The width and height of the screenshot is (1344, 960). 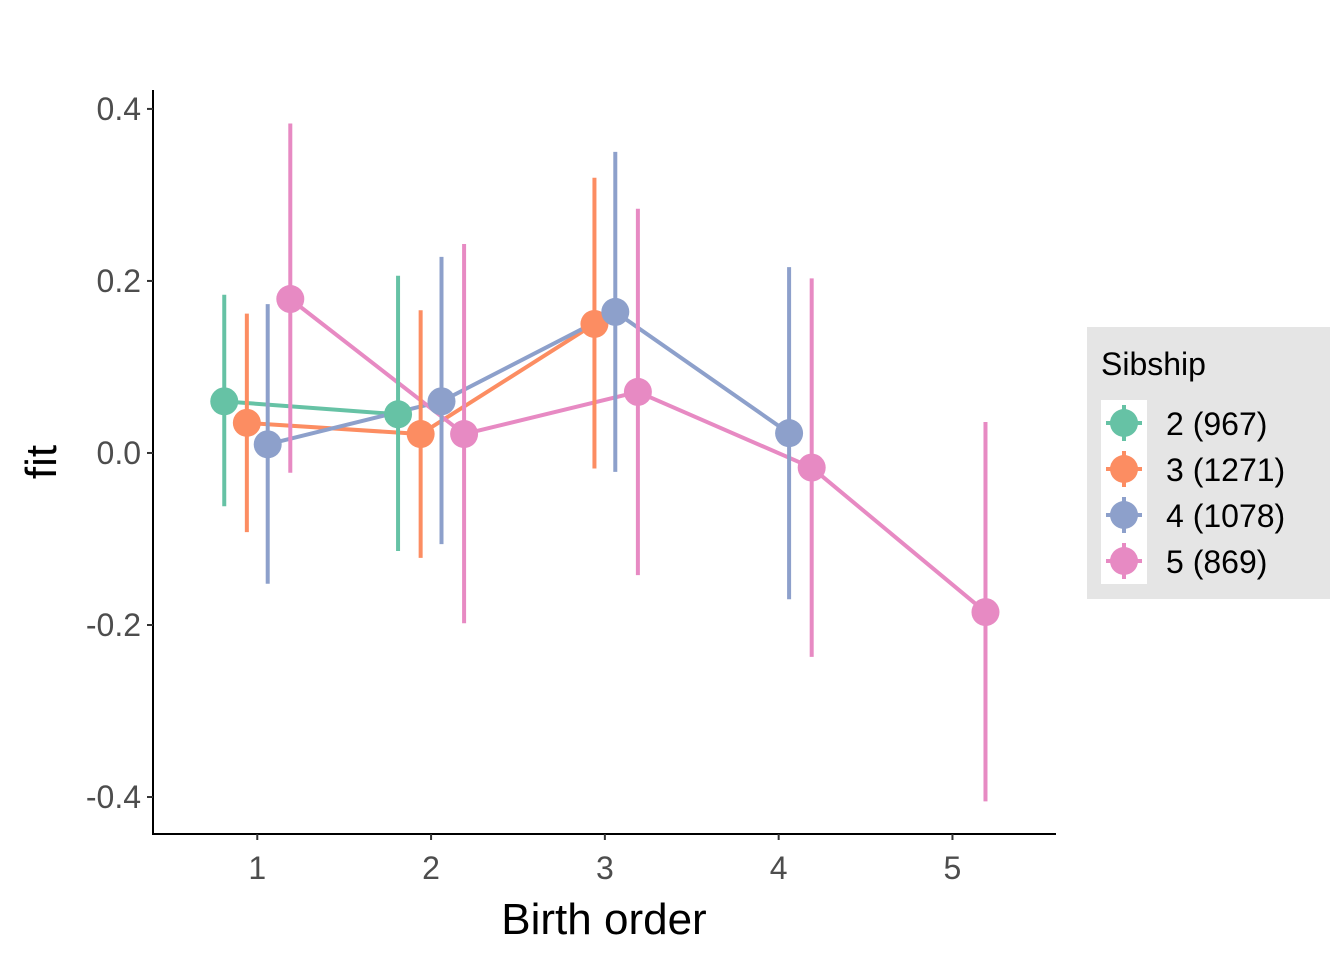 I want to click on x-tick-label: 1, so click(x=257, y=868).